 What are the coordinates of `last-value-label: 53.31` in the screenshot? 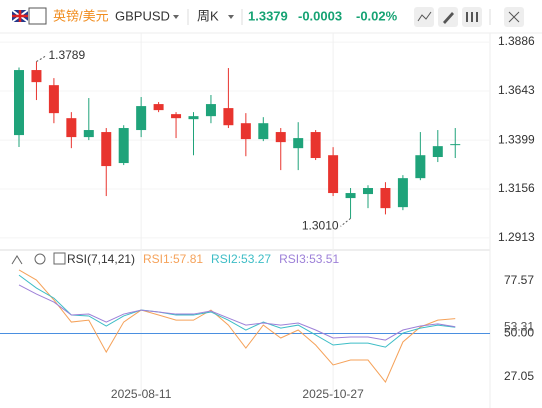 It's located at (519, 326).